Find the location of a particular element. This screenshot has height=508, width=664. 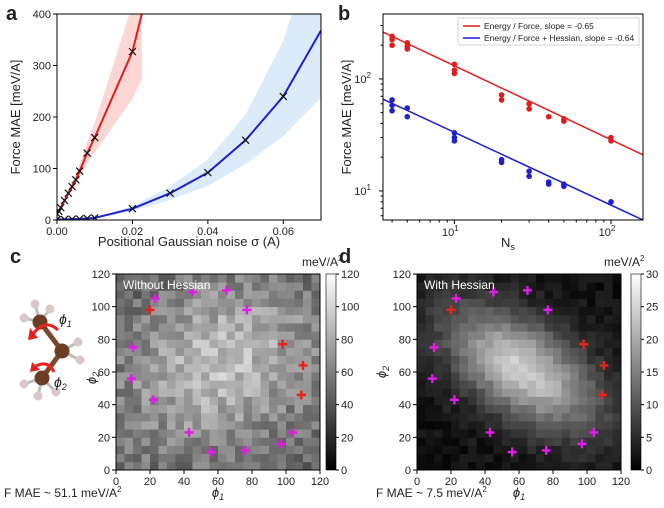

y-tick-label: 20 is located at coordinates (104, 438).